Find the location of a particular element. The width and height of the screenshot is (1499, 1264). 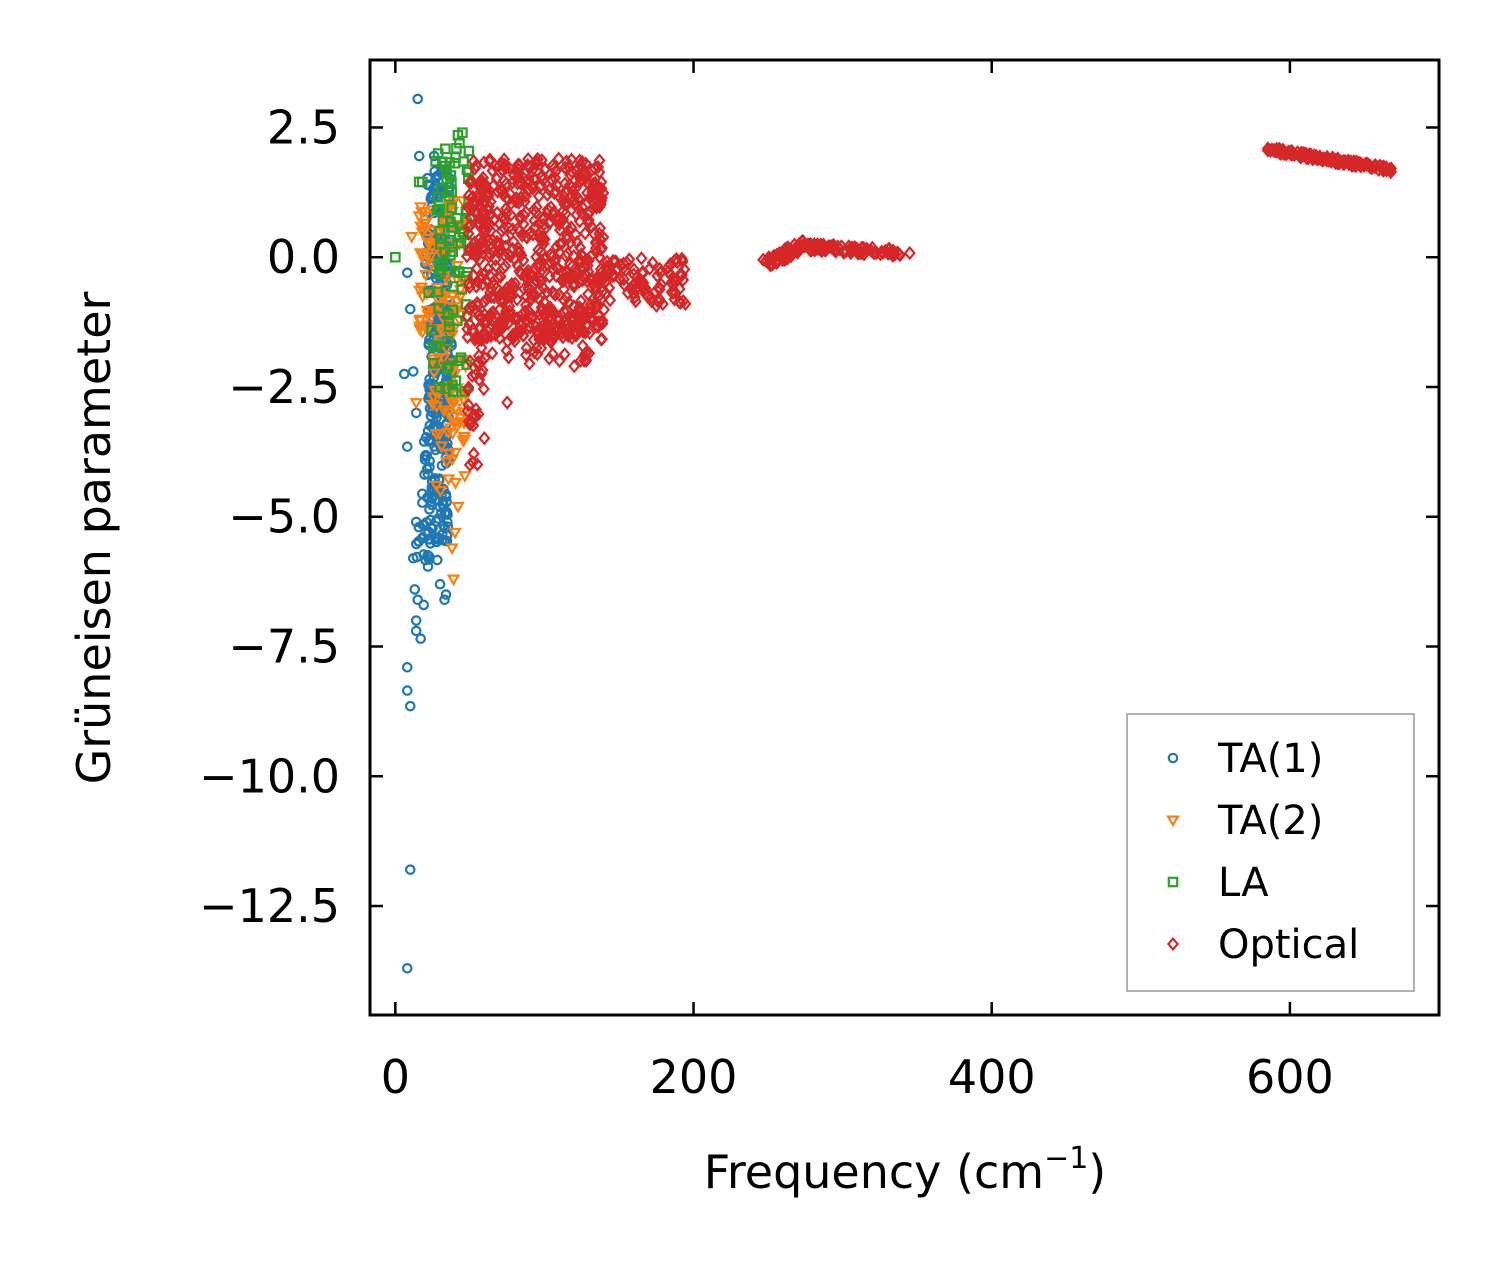

legend-entry: TA(1) is located at coordinates (1245, 759).